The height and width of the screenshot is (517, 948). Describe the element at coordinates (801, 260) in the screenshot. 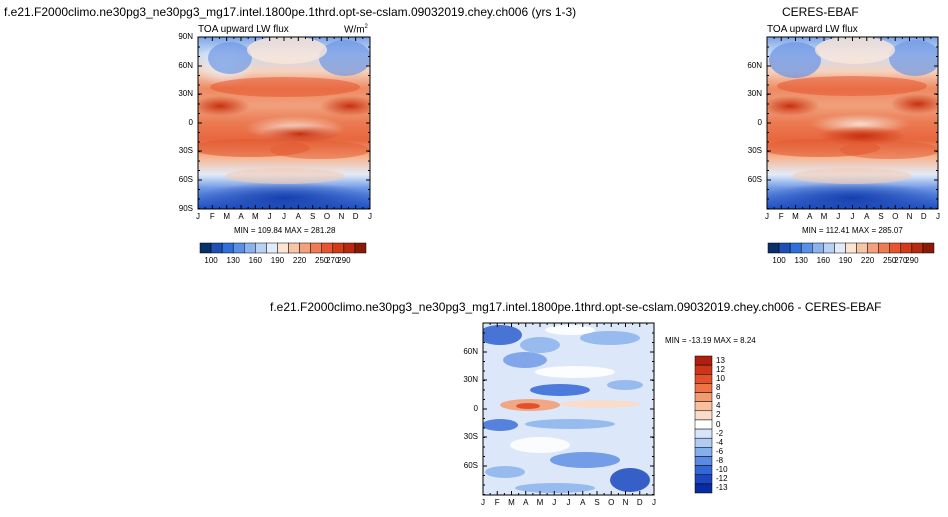

I see `panel2-colorbar-label: 130` at that location.